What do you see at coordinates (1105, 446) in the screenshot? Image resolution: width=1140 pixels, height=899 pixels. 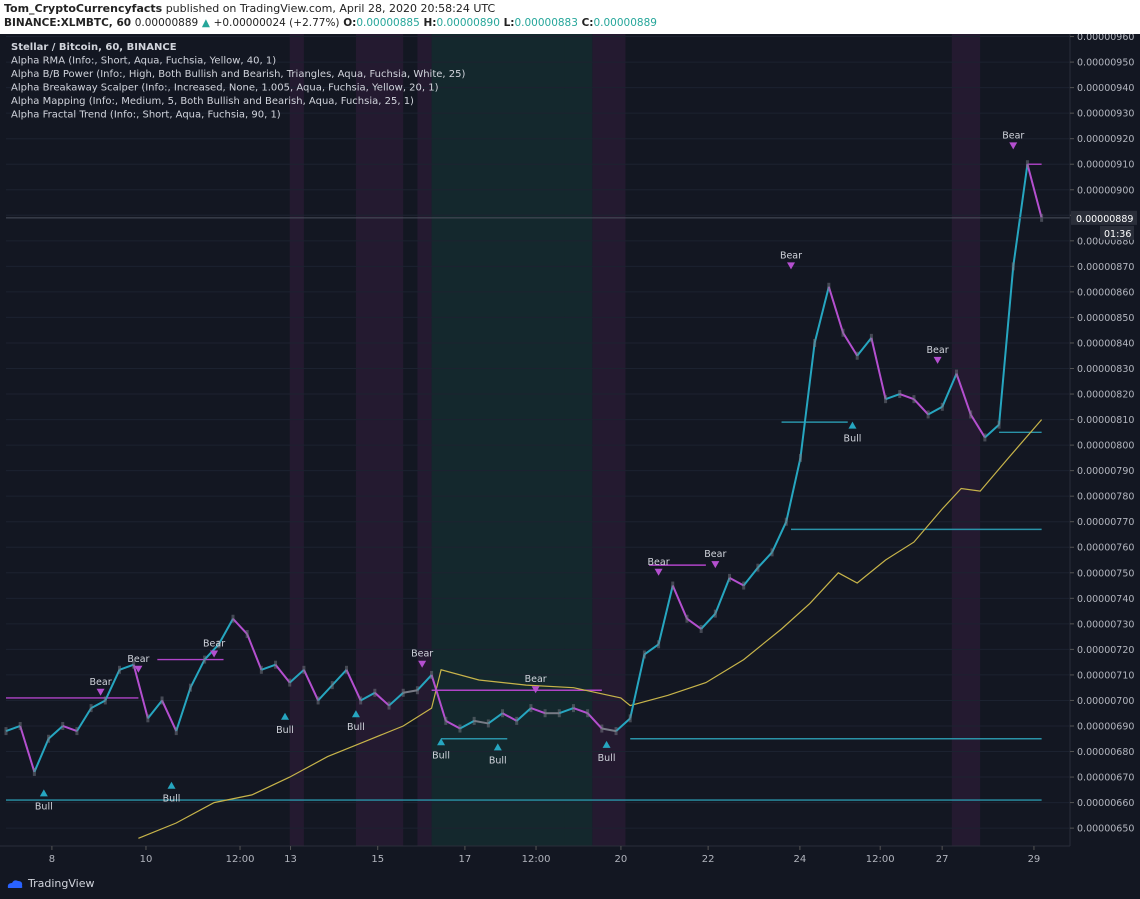 I see `y-tick-label: 0.00000800` at bounding box center [1105, 446].